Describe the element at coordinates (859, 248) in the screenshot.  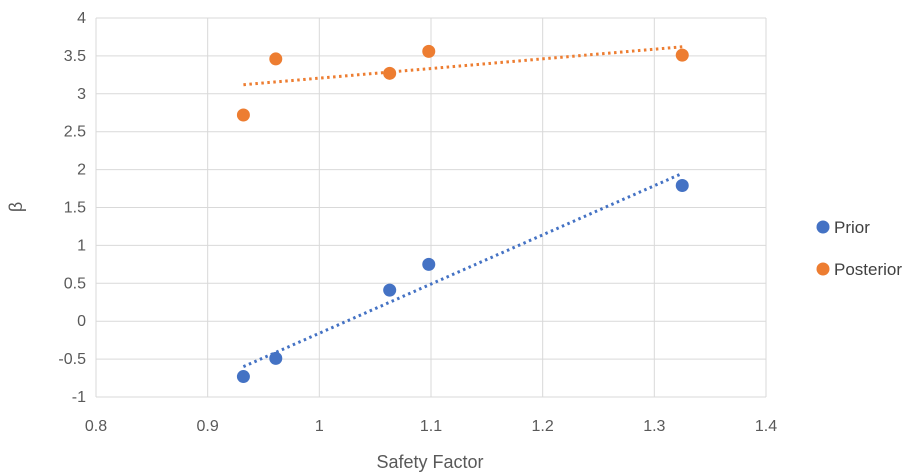
I see `legend: Prior Posterior` at that location.